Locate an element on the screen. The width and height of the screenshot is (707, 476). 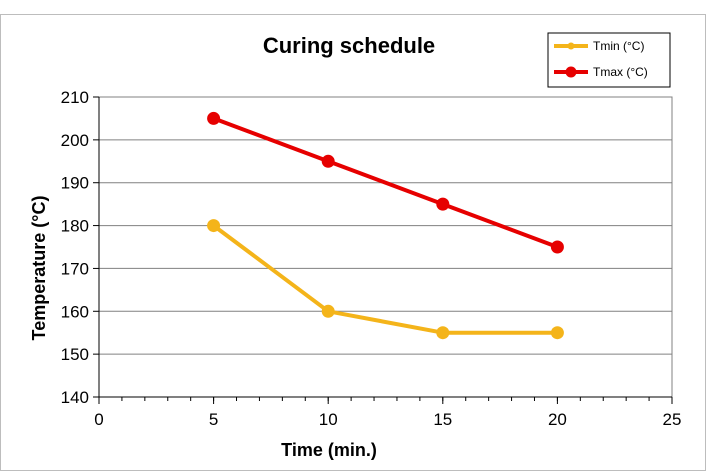
y-tick-label: 160 is located at coordinates (75, 311).